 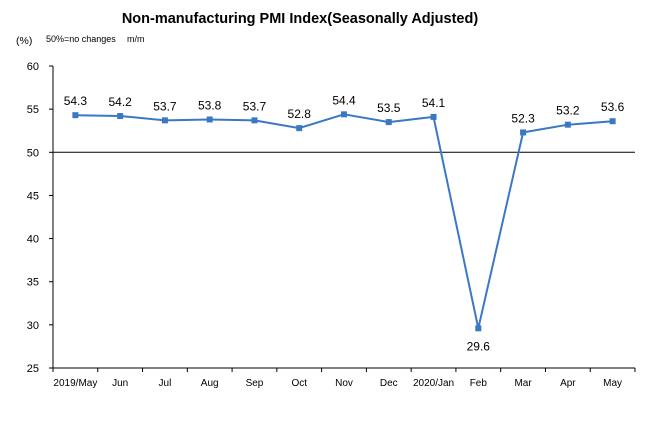 I want to click on data-label: 53.6, so click(x=613, y=107).